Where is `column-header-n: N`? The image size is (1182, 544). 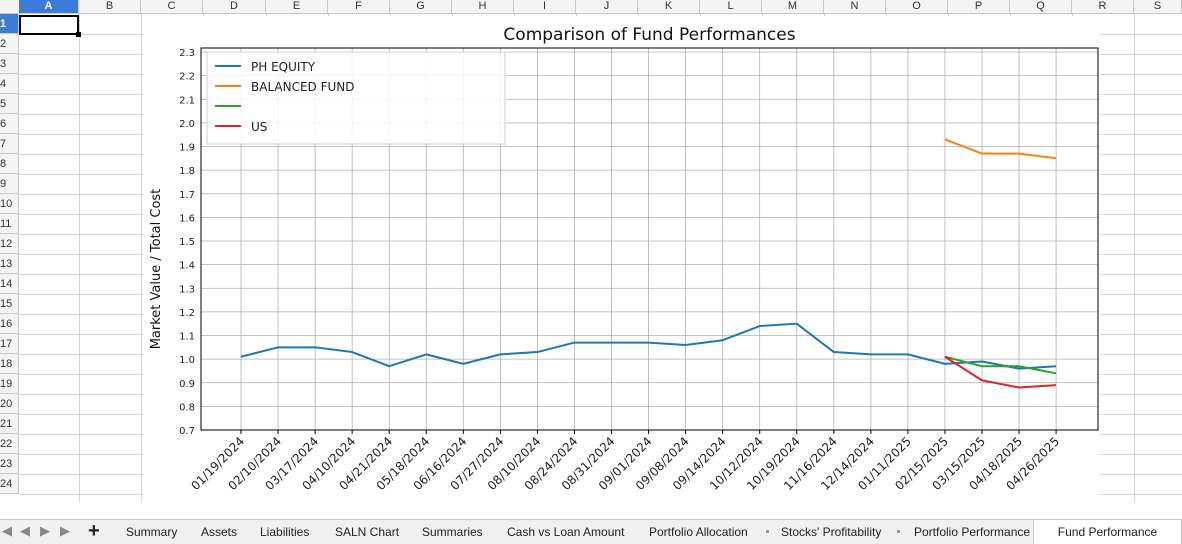 column-header-n: N is located at coordinates (855, 6).